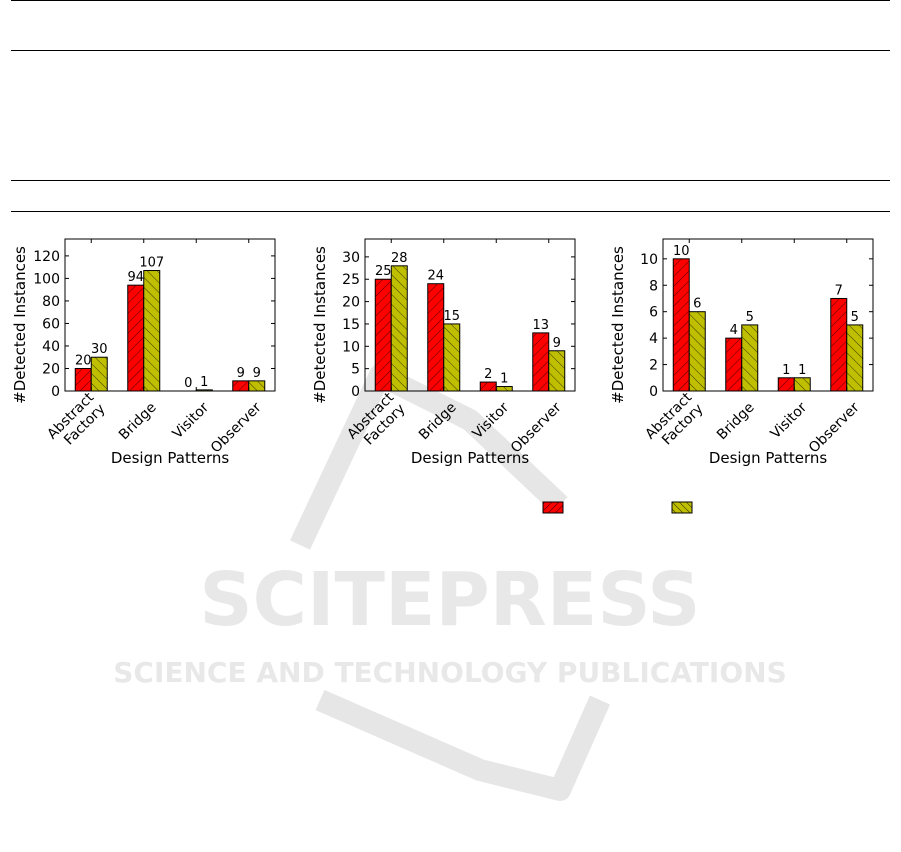 Image resolution: width=901 pixels, height=852 pixels. Describe the element at coordinates (451, 316) in the screenshot. I see `data-label: 15` at that location.